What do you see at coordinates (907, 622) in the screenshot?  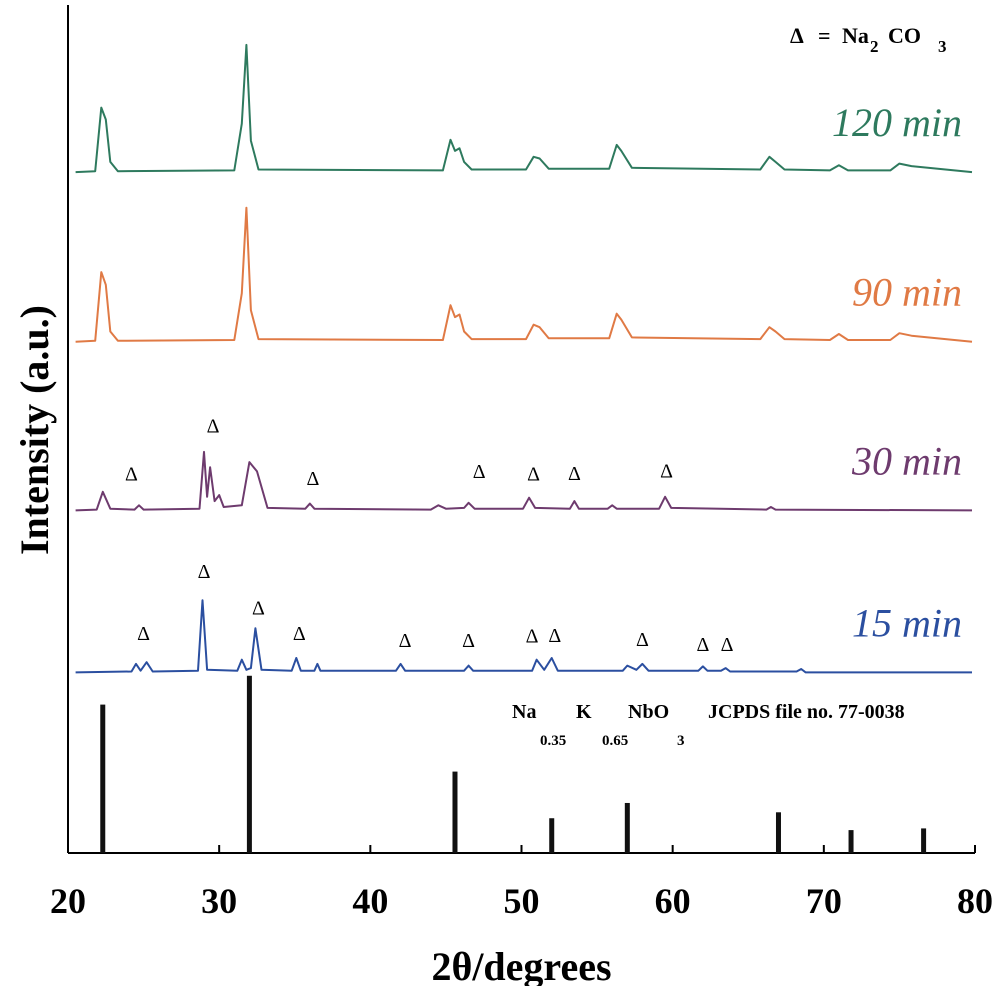 I see `series-label: 15 min` at bounding box center [907, 622].